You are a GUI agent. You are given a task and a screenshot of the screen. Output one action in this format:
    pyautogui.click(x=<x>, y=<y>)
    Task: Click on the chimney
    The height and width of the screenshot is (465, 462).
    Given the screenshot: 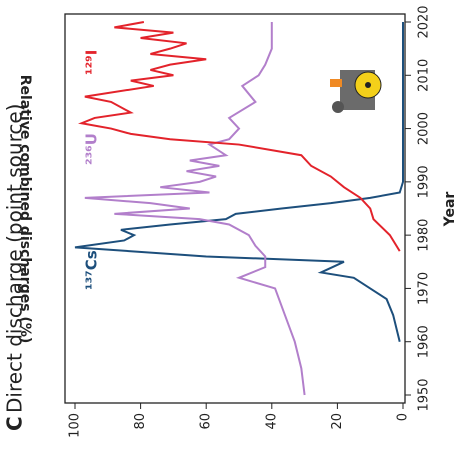 What is the action you would take?
    pyautogui.click(x=336, y=83)
    